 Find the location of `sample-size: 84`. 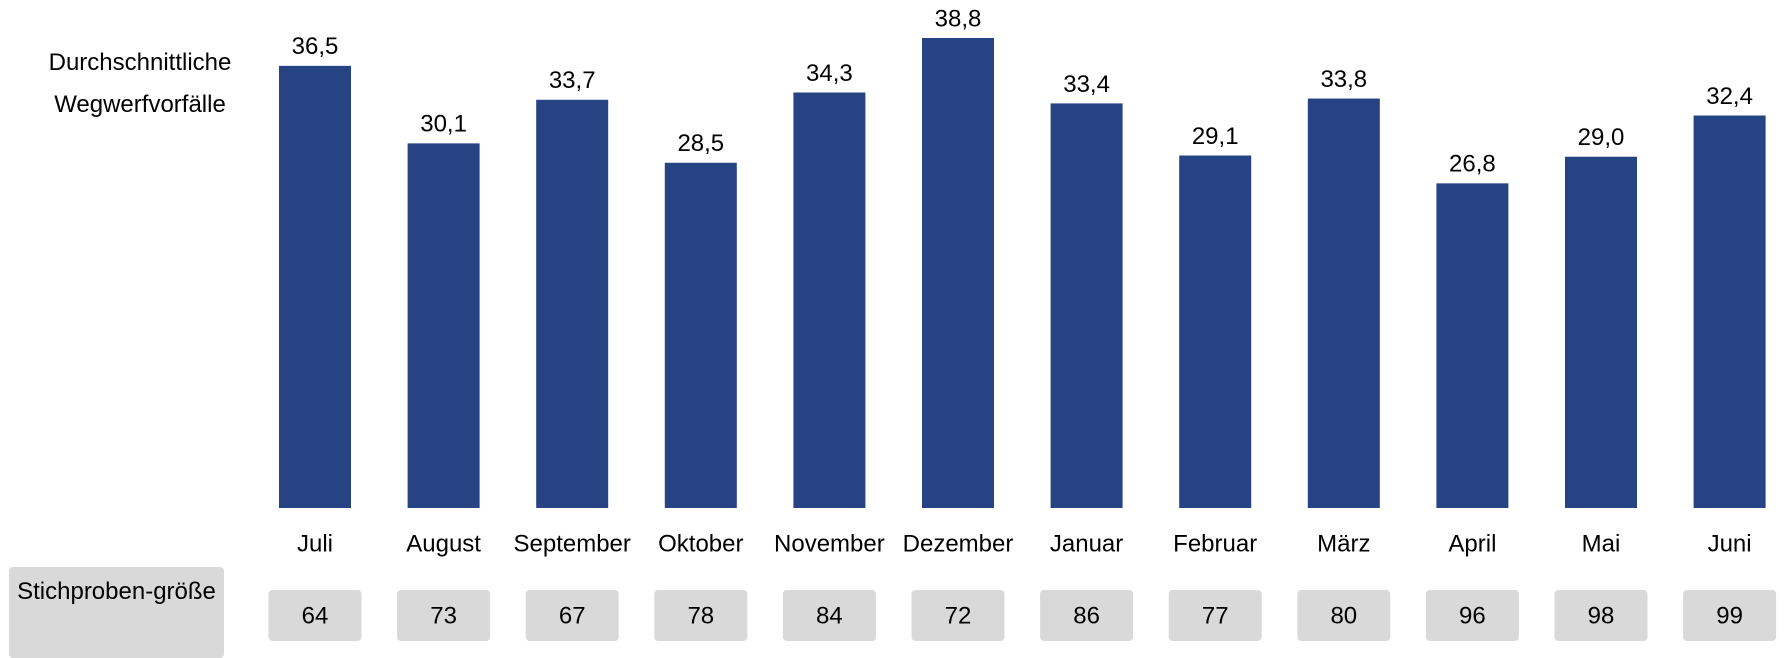

sample-size: 84 is located at coordinates (829, 615).